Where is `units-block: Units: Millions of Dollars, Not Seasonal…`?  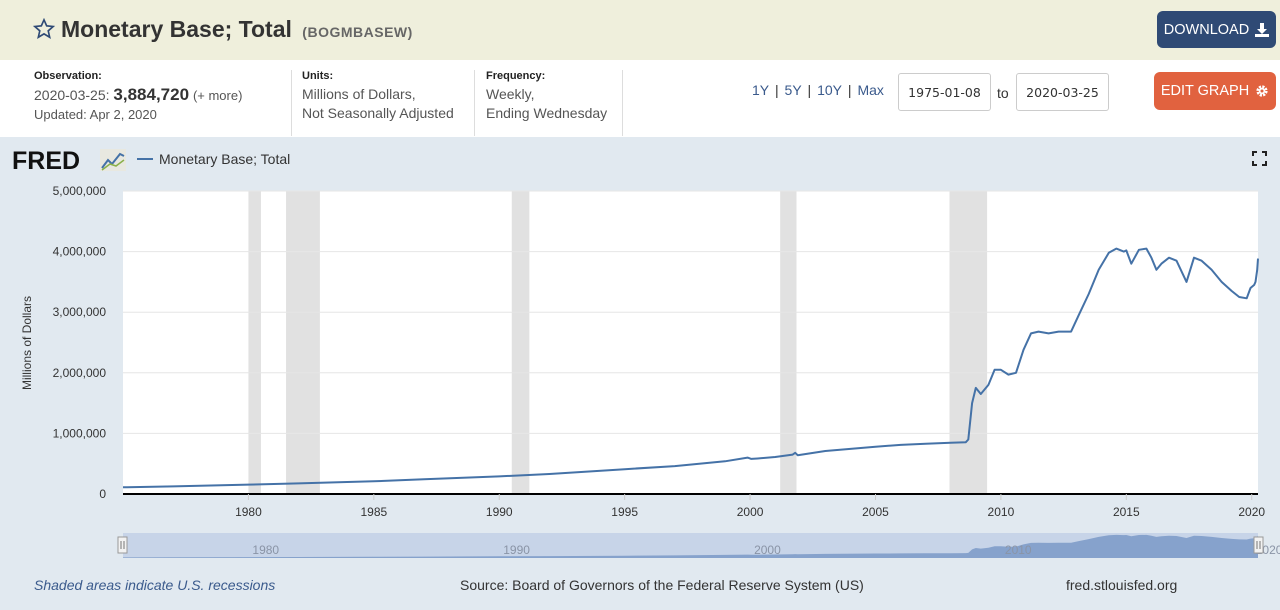
units-block: Units: Millions of Dollars, Not Seasonal… is located at coordinates (378, 96).